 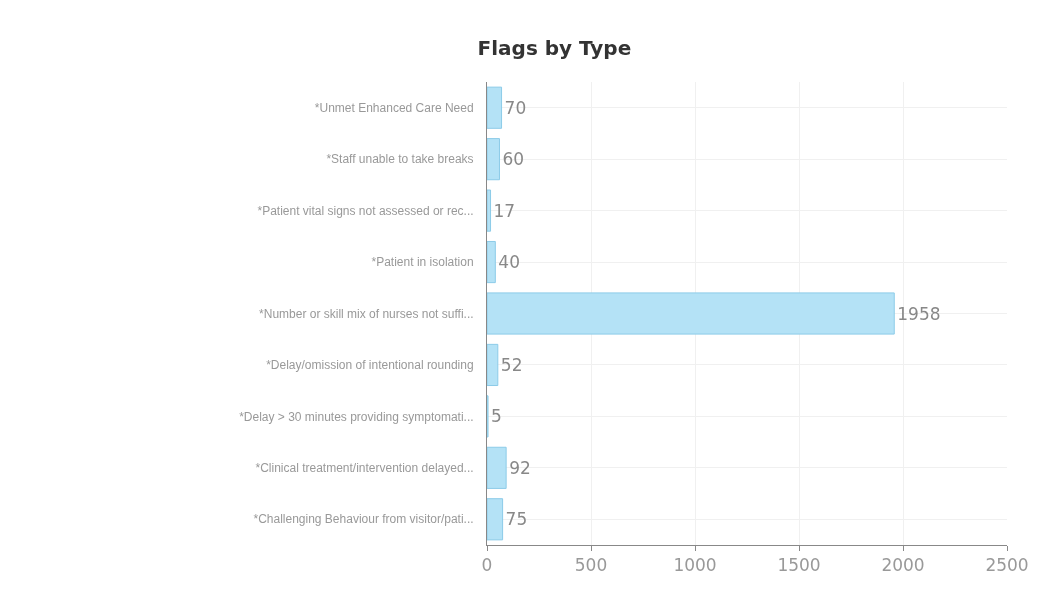 I want to click on x-tick-label: 1000, so click(x=695, y=565).